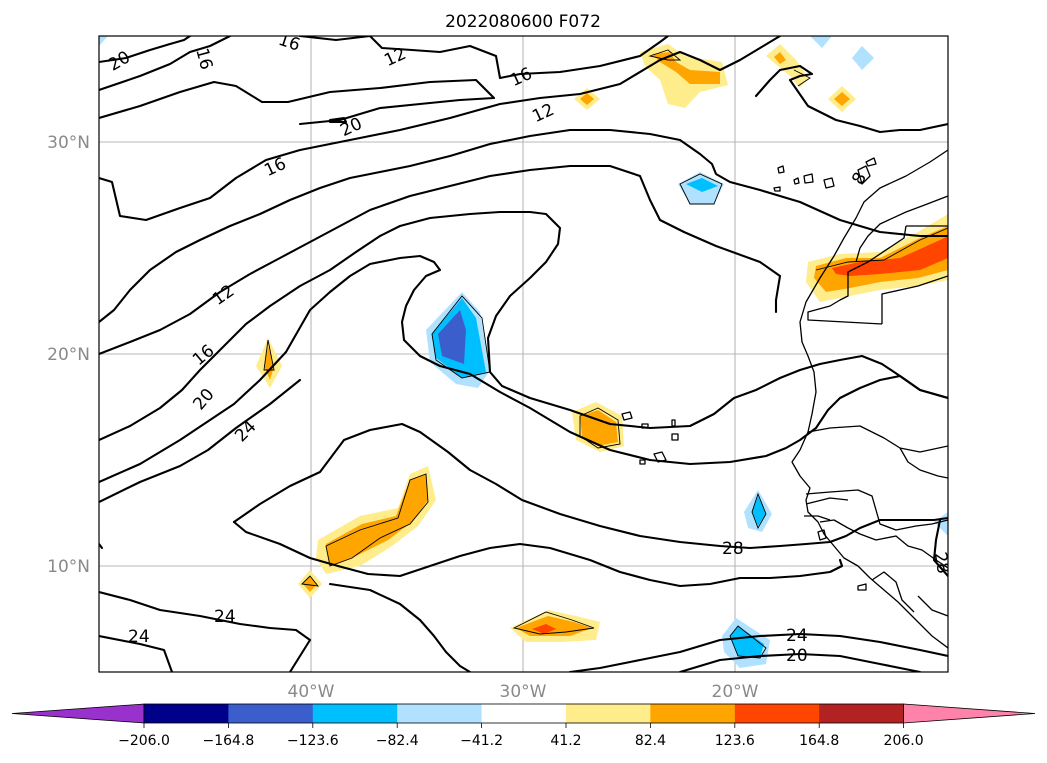 Image resolution: width=1047 pixels, height=763 pixels. What do you see at coordinates (289, 43) in the screenshot?
I see `contour-label-3: 16` at bounding box center [289, 43].